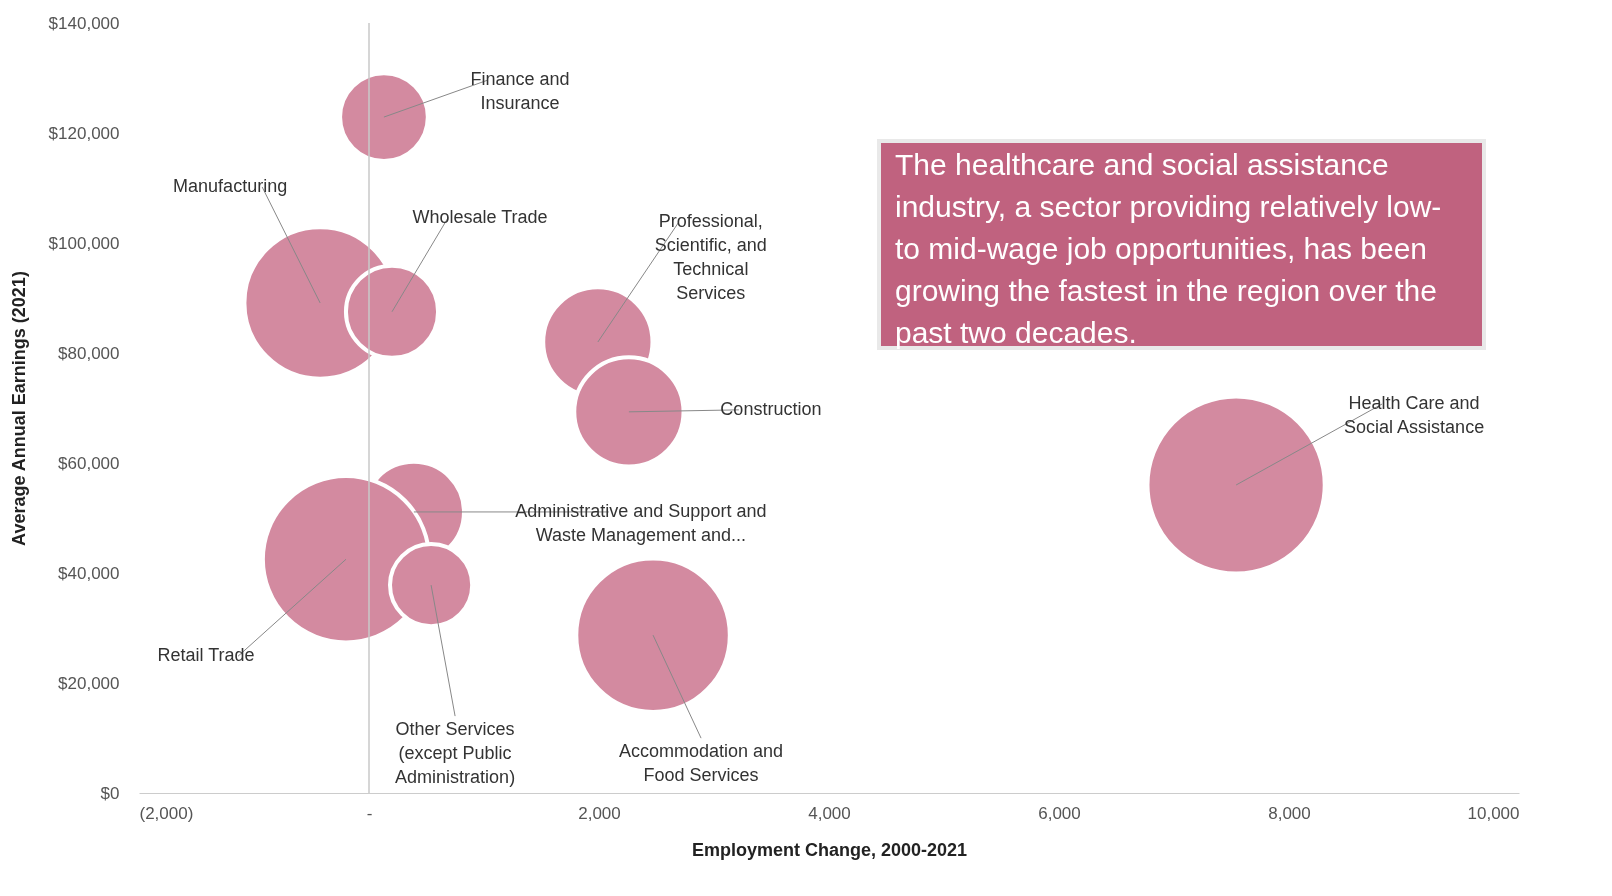 The height and width of the screenshot is (896, 1612). I want to click on annotation: Other Services (except Public Administration), so click(455, 753).